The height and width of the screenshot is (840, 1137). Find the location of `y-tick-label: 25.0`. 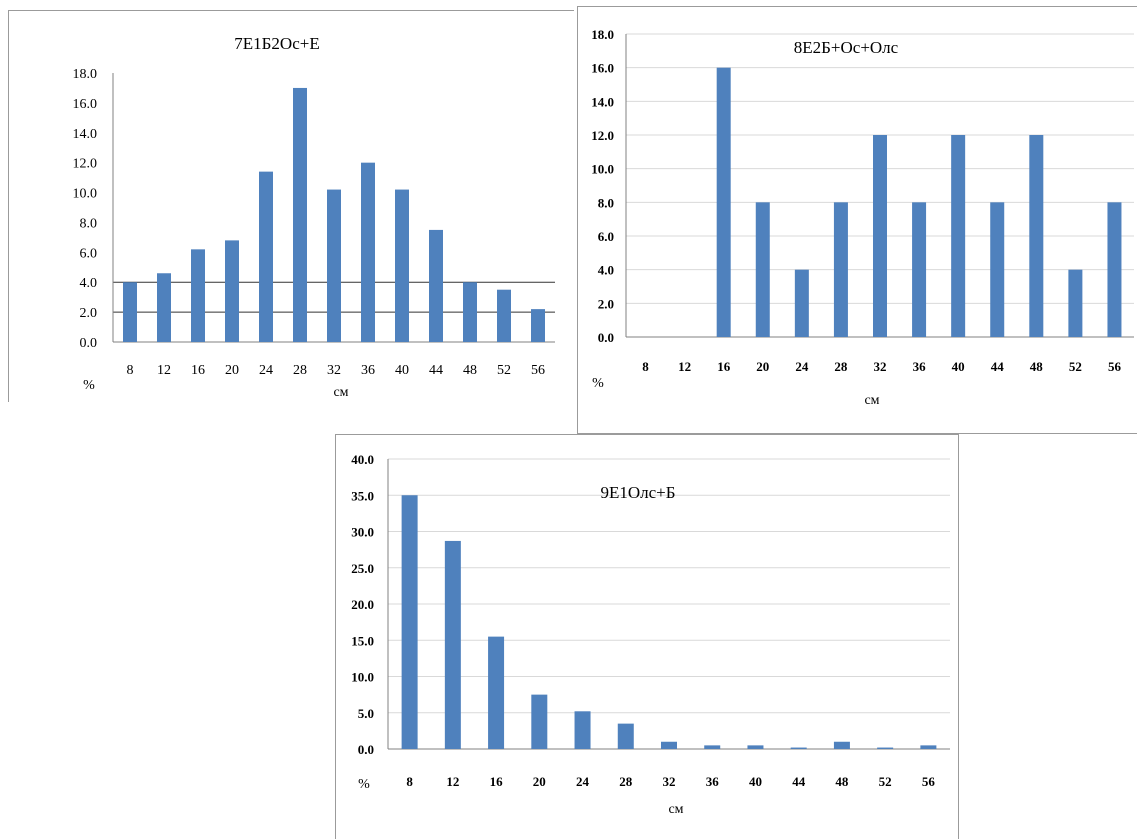

y-tick-label: 25.0 is located at coordinates (362, 568).